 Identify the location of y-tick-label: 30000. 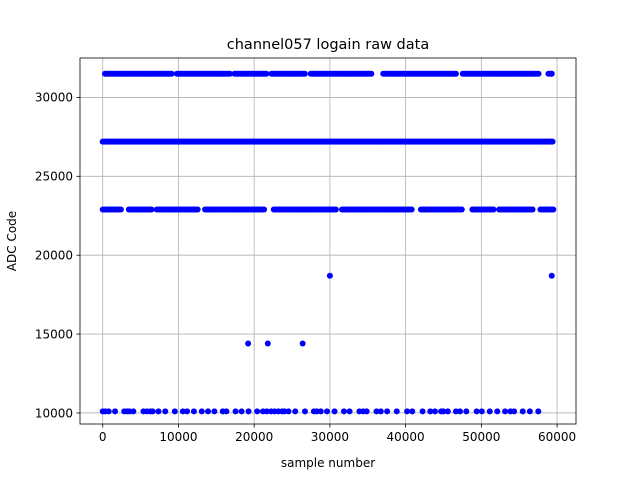
(54, 98).